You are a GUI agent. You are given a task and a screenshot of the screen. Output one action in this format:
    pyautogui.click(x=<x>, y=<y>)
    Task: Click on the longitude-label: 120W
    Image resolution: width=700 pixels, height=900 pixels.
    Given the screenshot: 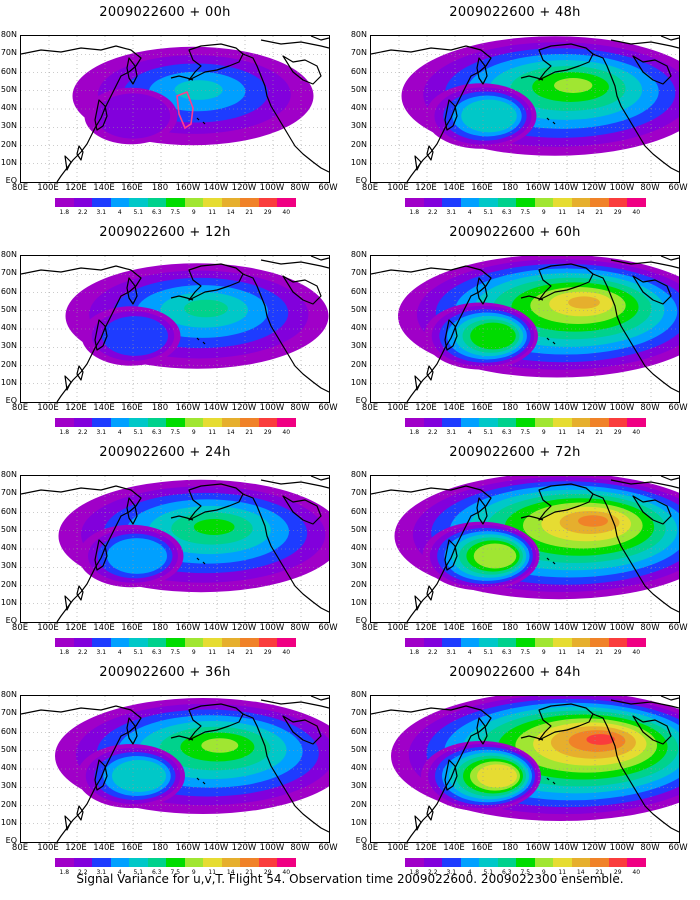 What is the action you would take?
    pyautogui.click(x=594, y=408)
    